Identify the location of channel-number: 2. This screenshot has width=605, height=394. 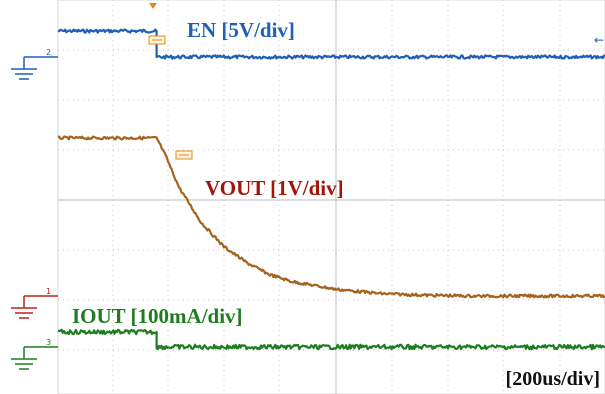
(48, 52).